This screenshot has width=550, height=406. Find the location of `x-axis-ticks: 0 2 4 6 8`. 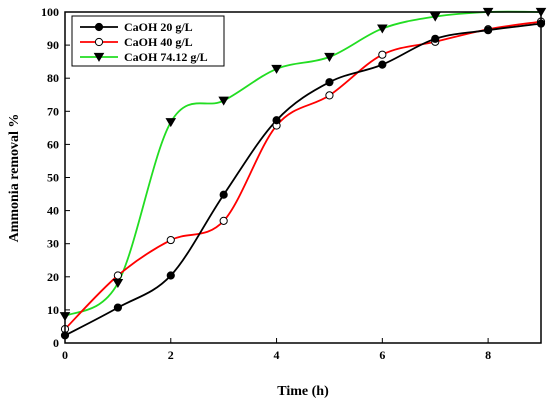

x-axis-ticks: 0 2 4 6 8 is located at coordinates (276, 350).